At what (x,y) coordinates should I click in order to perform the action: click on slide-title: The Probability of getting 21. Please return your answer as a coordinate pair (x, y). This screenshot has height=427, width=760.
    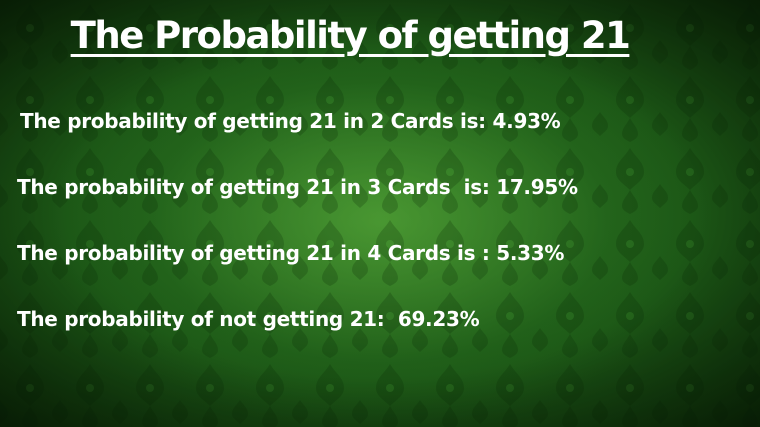
    Looking at the image, I should click on (350, 35).